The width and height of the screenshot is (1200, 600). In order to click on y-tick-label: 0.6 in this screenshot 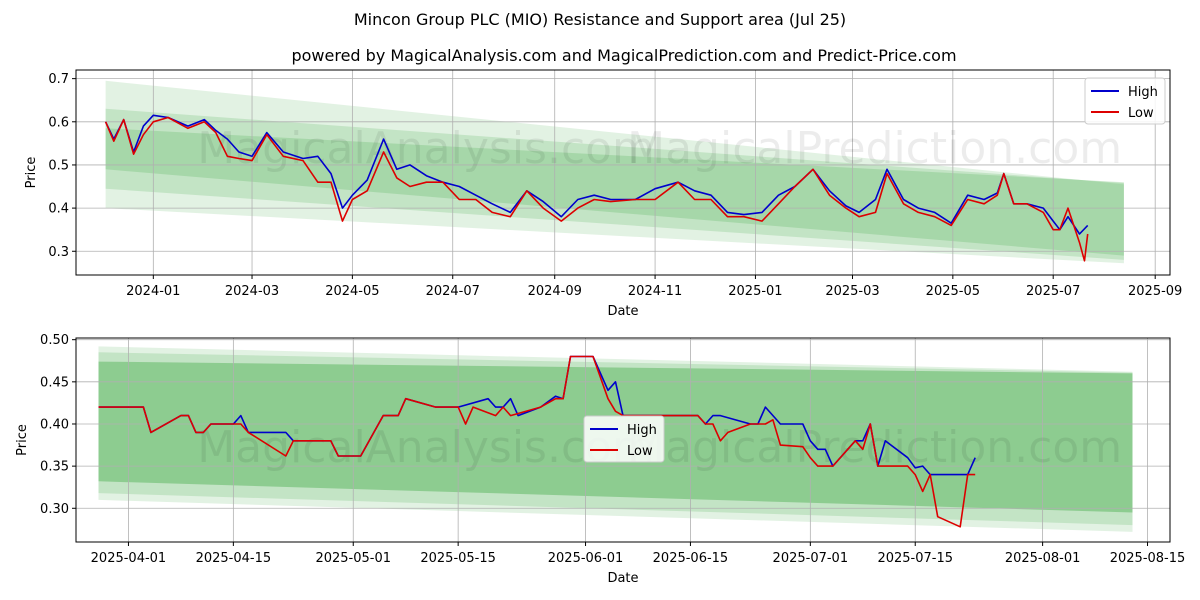, I will do `click(58, 122)`.